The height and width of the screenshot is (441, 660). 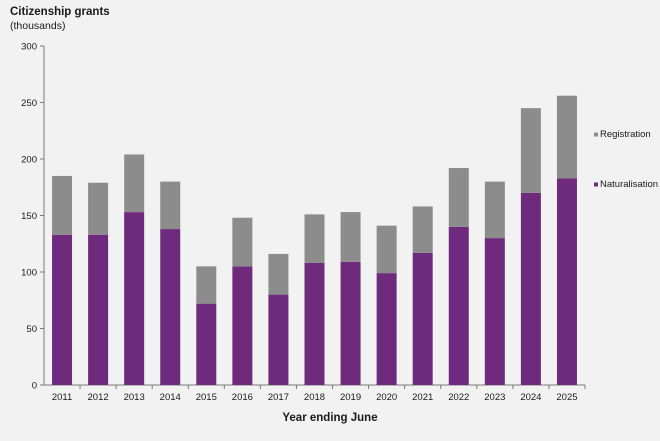 What do you see at coordinates (242, 325) in the screenshot?
I see `bar-naturalisation-2016` at bounding box center [242, 325].